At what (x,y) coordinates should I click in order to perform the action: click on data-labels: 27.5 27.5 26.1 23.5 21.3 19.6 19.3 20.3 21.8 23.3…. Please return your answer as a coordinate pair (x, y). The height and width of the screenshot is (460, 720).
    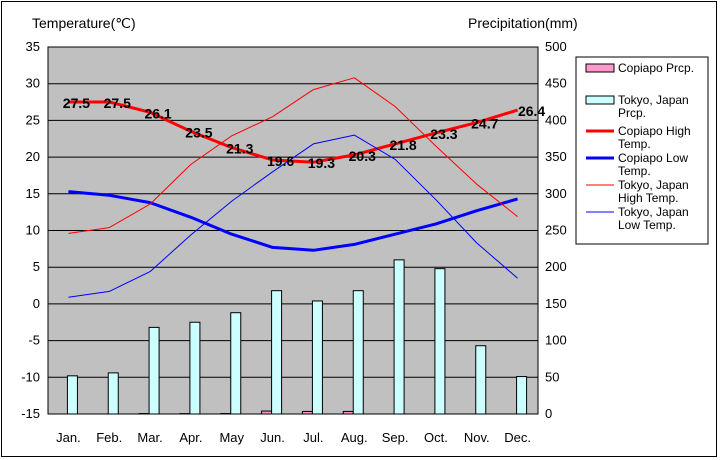
    Looking at the image, I should click on (304, 133).